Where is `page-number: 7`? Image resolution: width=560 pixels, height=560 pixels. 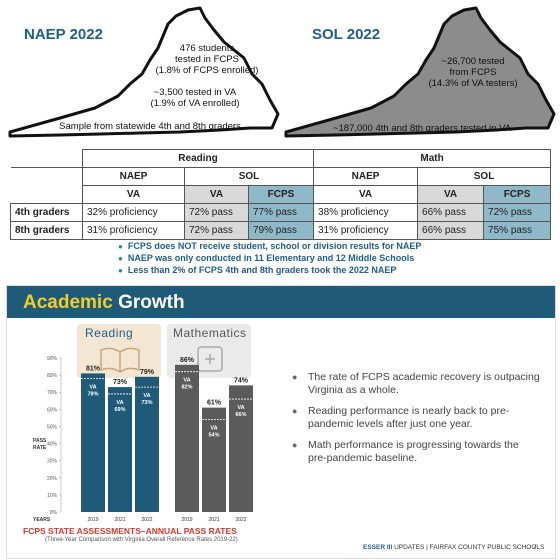 page-number: 7 is located at coordinates (535, 547).